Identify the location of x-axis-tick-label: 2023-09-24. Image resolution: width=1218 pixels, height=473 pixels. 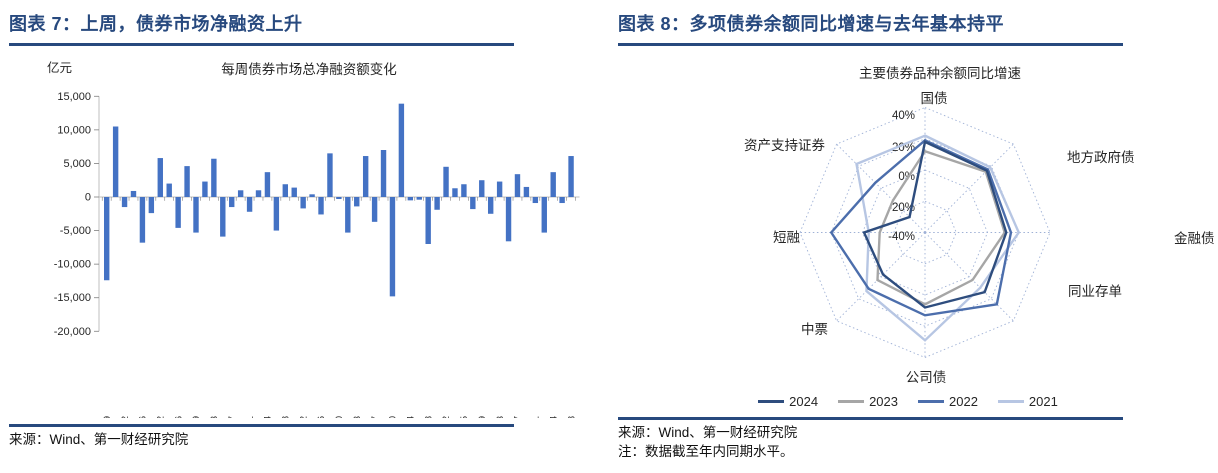
(411, 417).